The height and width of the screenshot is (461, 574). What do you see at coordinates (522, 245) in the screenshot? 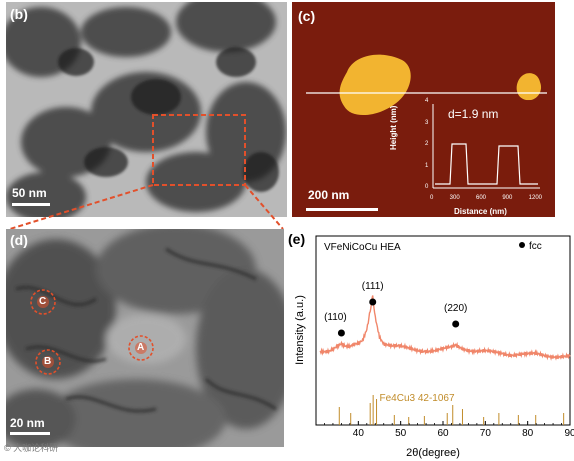
I see `legend-marker` at bounding box center [522, 245].